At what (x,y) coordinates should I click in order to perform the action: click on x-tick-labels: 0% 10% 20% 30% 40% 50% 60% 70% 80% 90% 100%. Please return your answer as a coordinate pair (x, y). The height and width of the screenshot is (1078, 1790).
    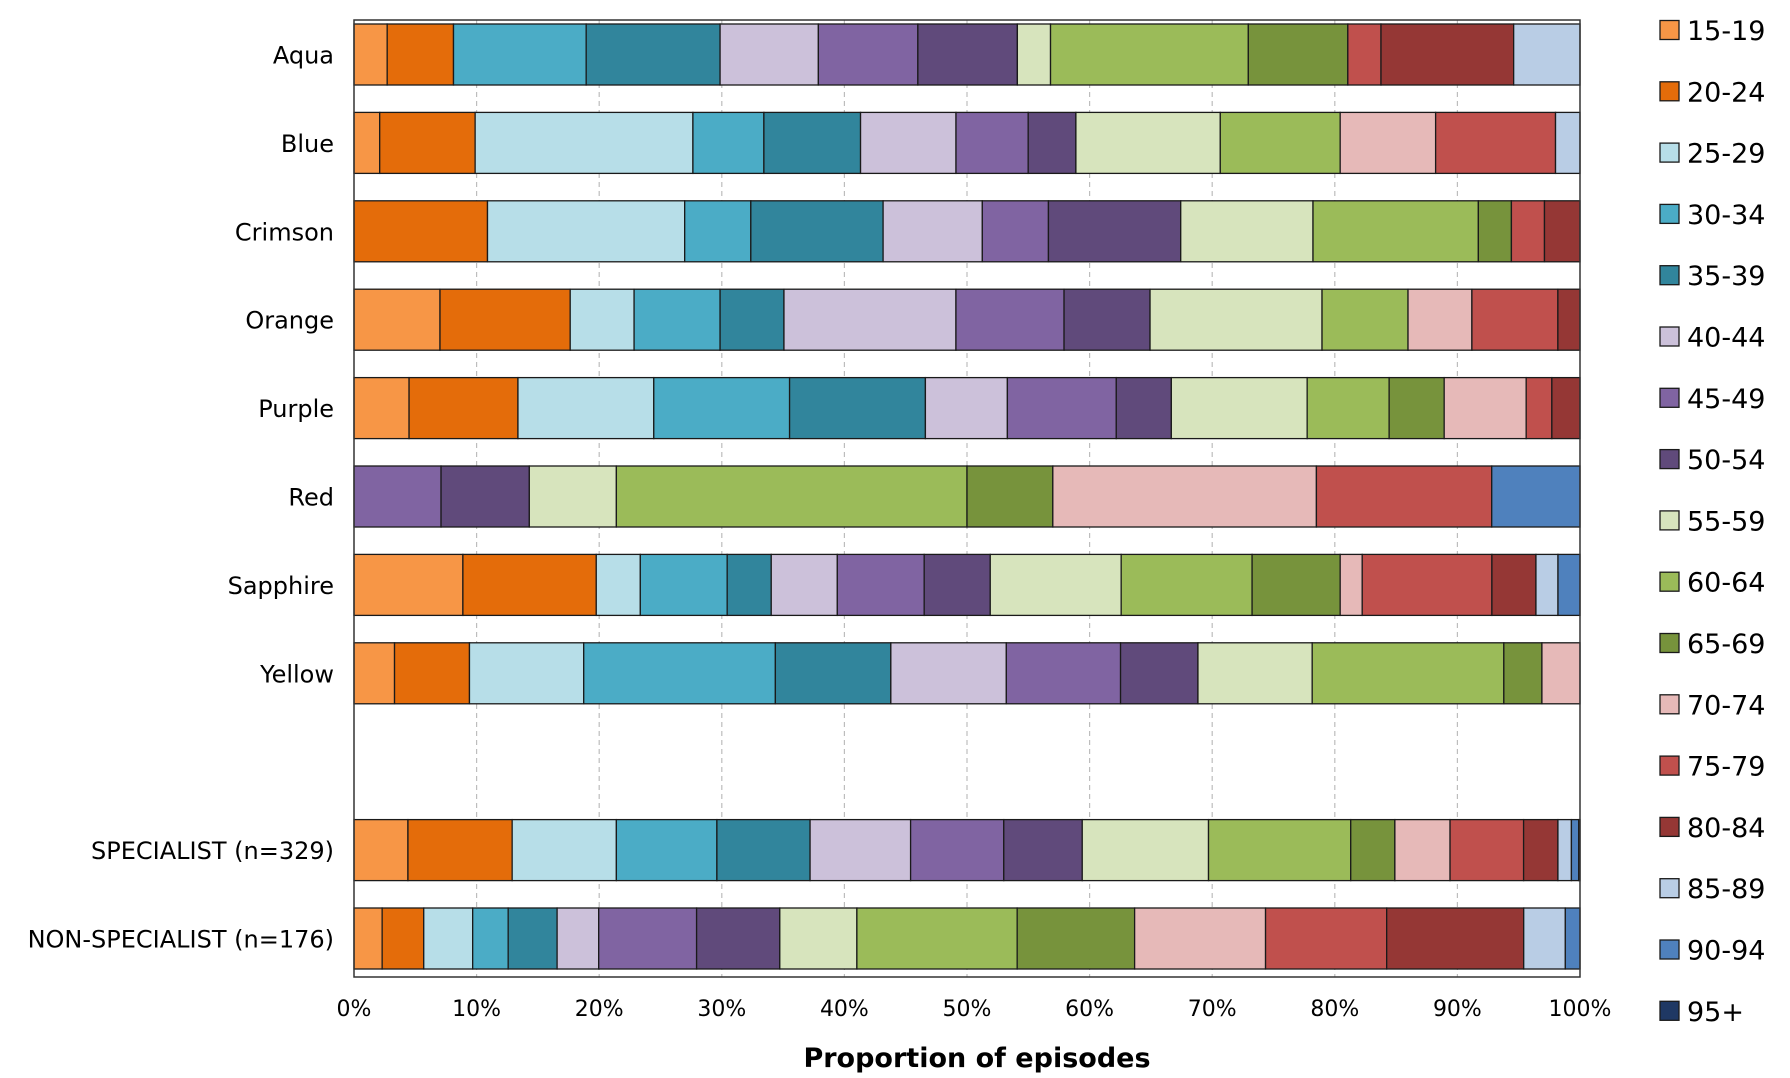
    Looking at the image, I should click on (974, 1009).